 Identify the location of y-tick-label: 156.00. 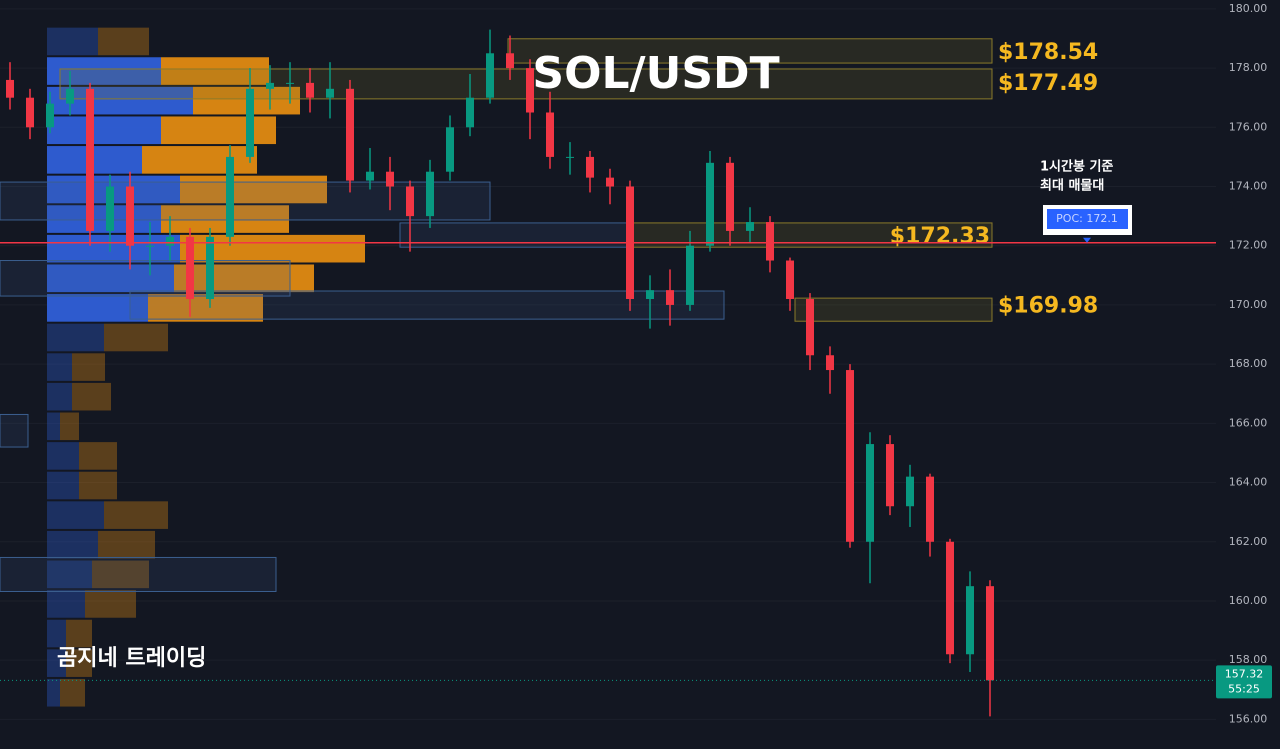
(1248, 718).